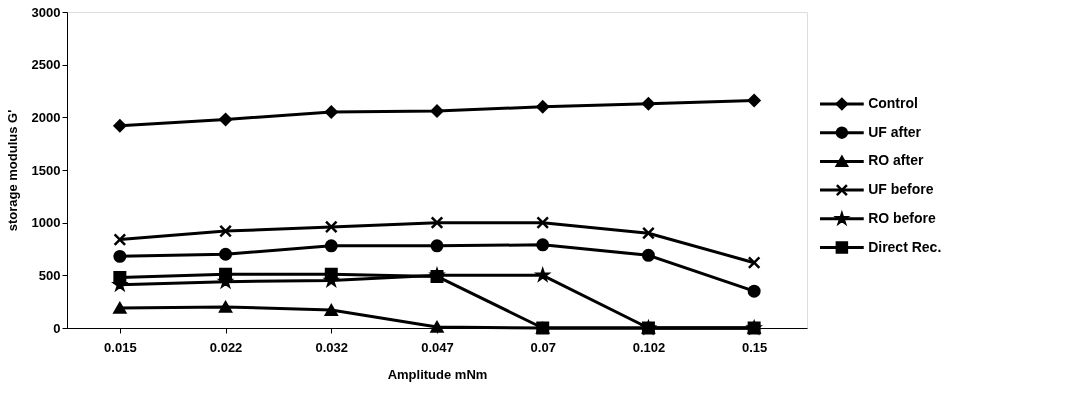 Image resolution: width=1079 pixels, height=414 pixels. Describe the element at coordinates (12, 170) in the screenshot. I see `y-axis-title: storage modulus G'` at that location.